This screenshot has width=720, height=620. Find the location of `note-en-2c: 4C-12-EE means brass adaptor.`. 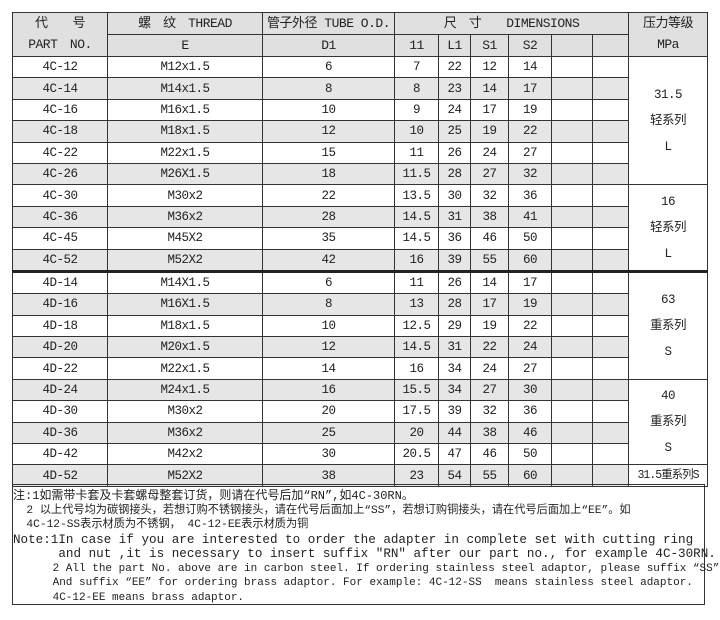

note-en-2c: 4C-12-EE means brass adaptor. is located at coordinates (129, 597).